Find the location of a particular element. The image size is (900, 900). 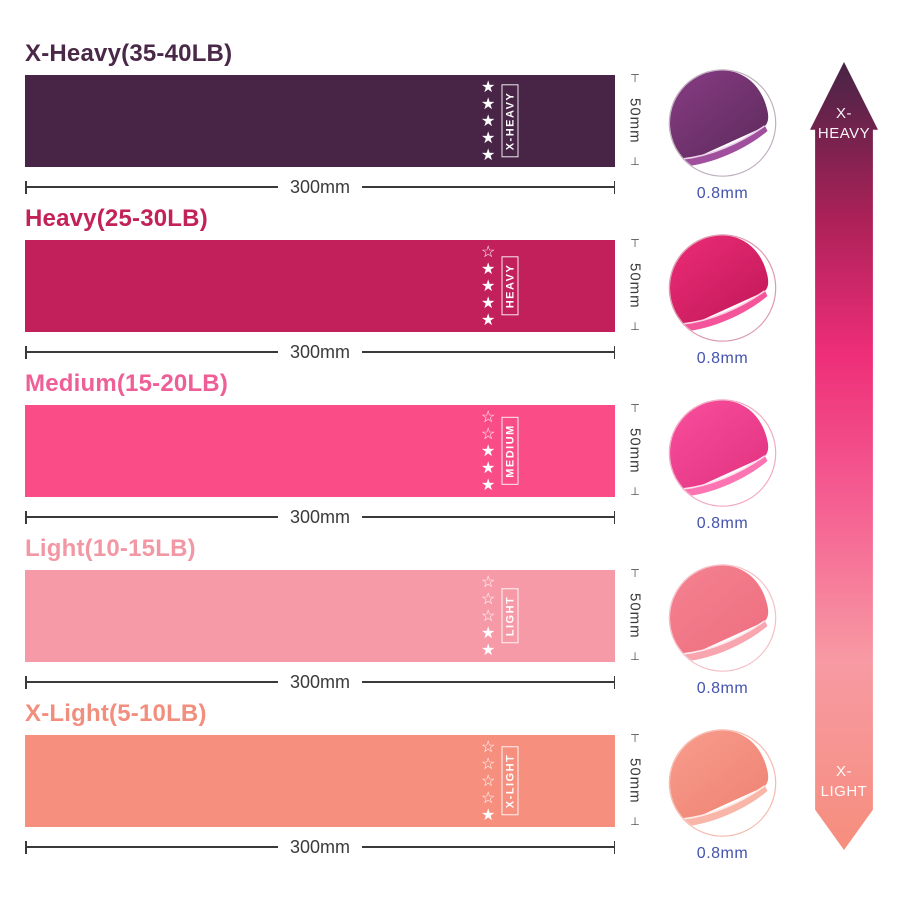

star-rating: ★ ★ ★ ★ ★ is located at coordinates (488, 121).